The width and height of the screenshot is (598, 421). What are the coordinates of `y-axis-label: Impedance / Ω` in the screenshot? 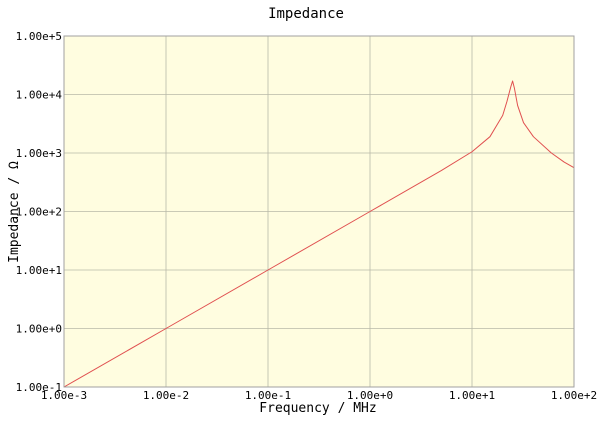 It's located at (14, 212).